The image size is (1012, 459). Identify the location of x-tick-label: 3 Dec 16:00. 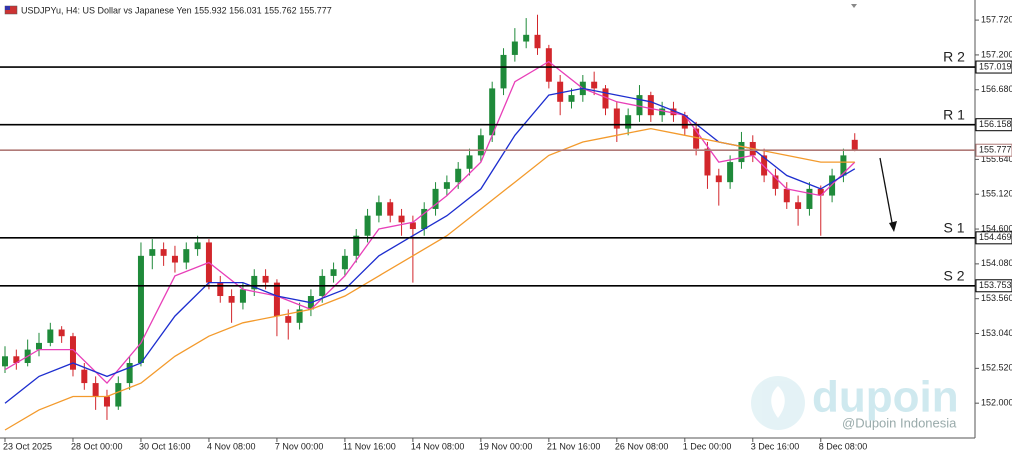
(775, 446).